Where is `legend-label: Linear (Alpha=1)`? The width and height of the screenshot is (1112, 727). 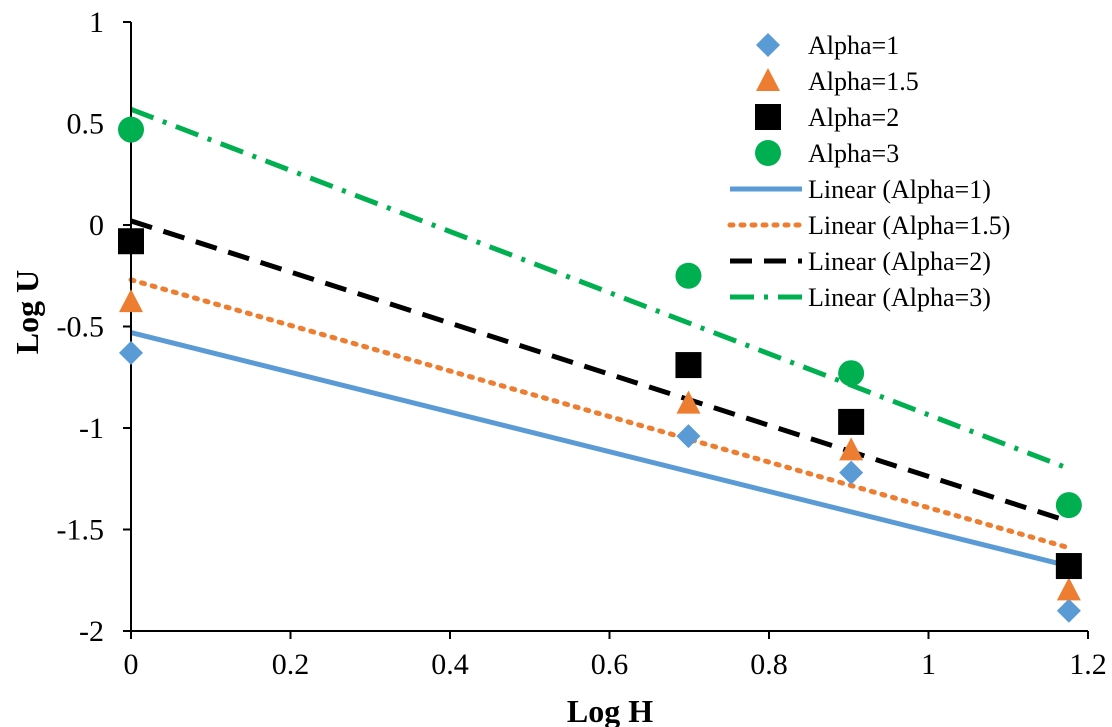 legend-label: Linear (Alpha=1) is located at coordinates (899, 189).